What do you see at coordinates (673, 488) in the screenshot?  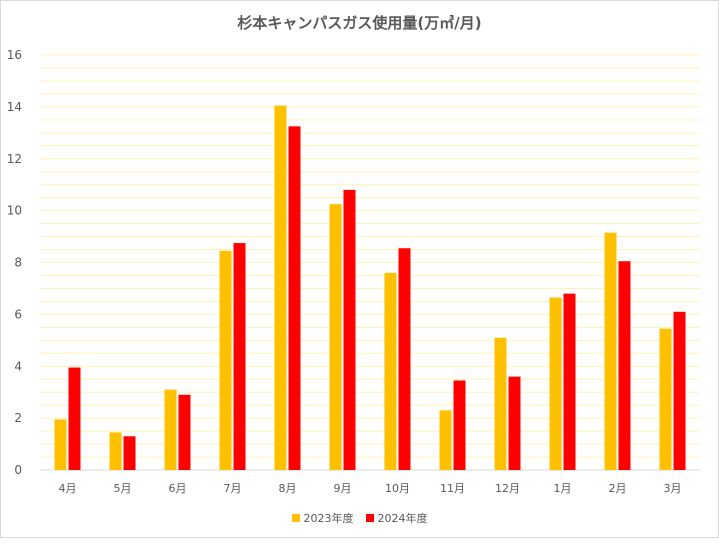 I see `x-tick-label: 3月` at bounding box center [673, 488].